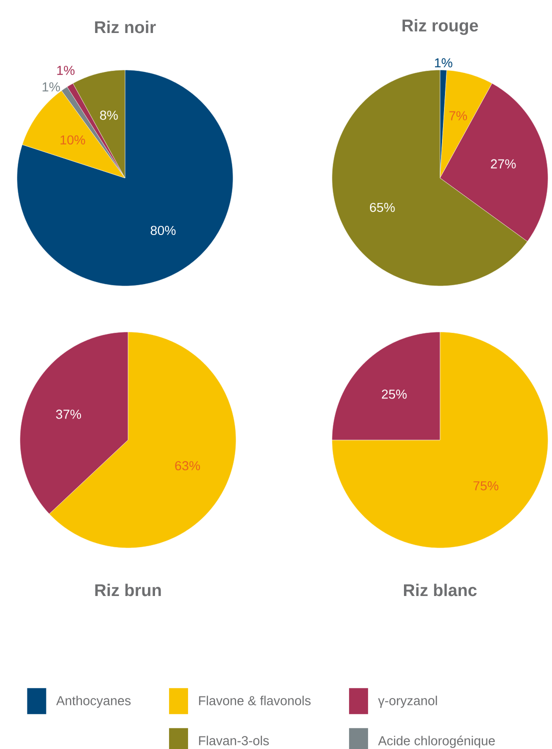  I want to click on legend-label: Acide chlorogénique, so click(436, 742).